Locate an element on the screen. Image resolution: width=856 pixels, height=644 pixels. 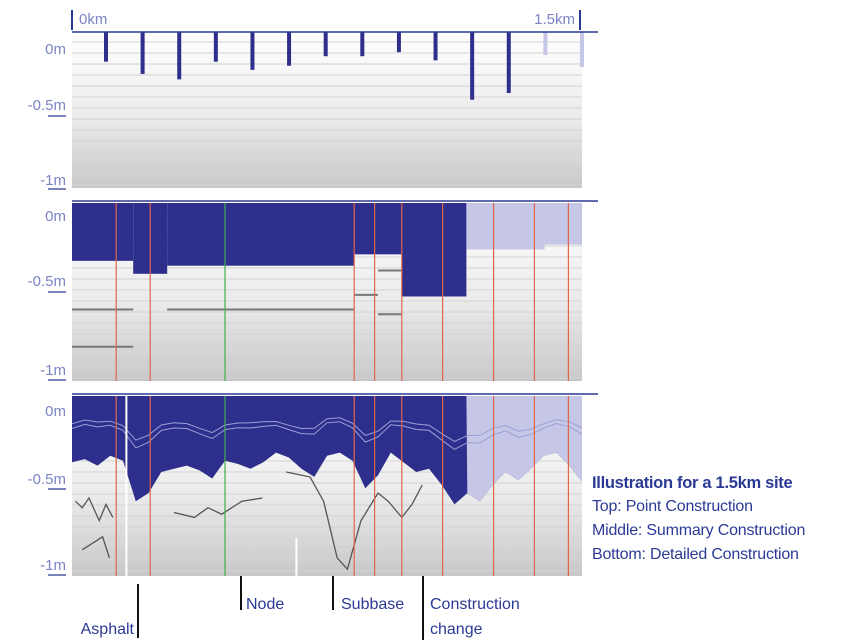
bottom-depth-0m: 0m is located at coordinates (55, 411).